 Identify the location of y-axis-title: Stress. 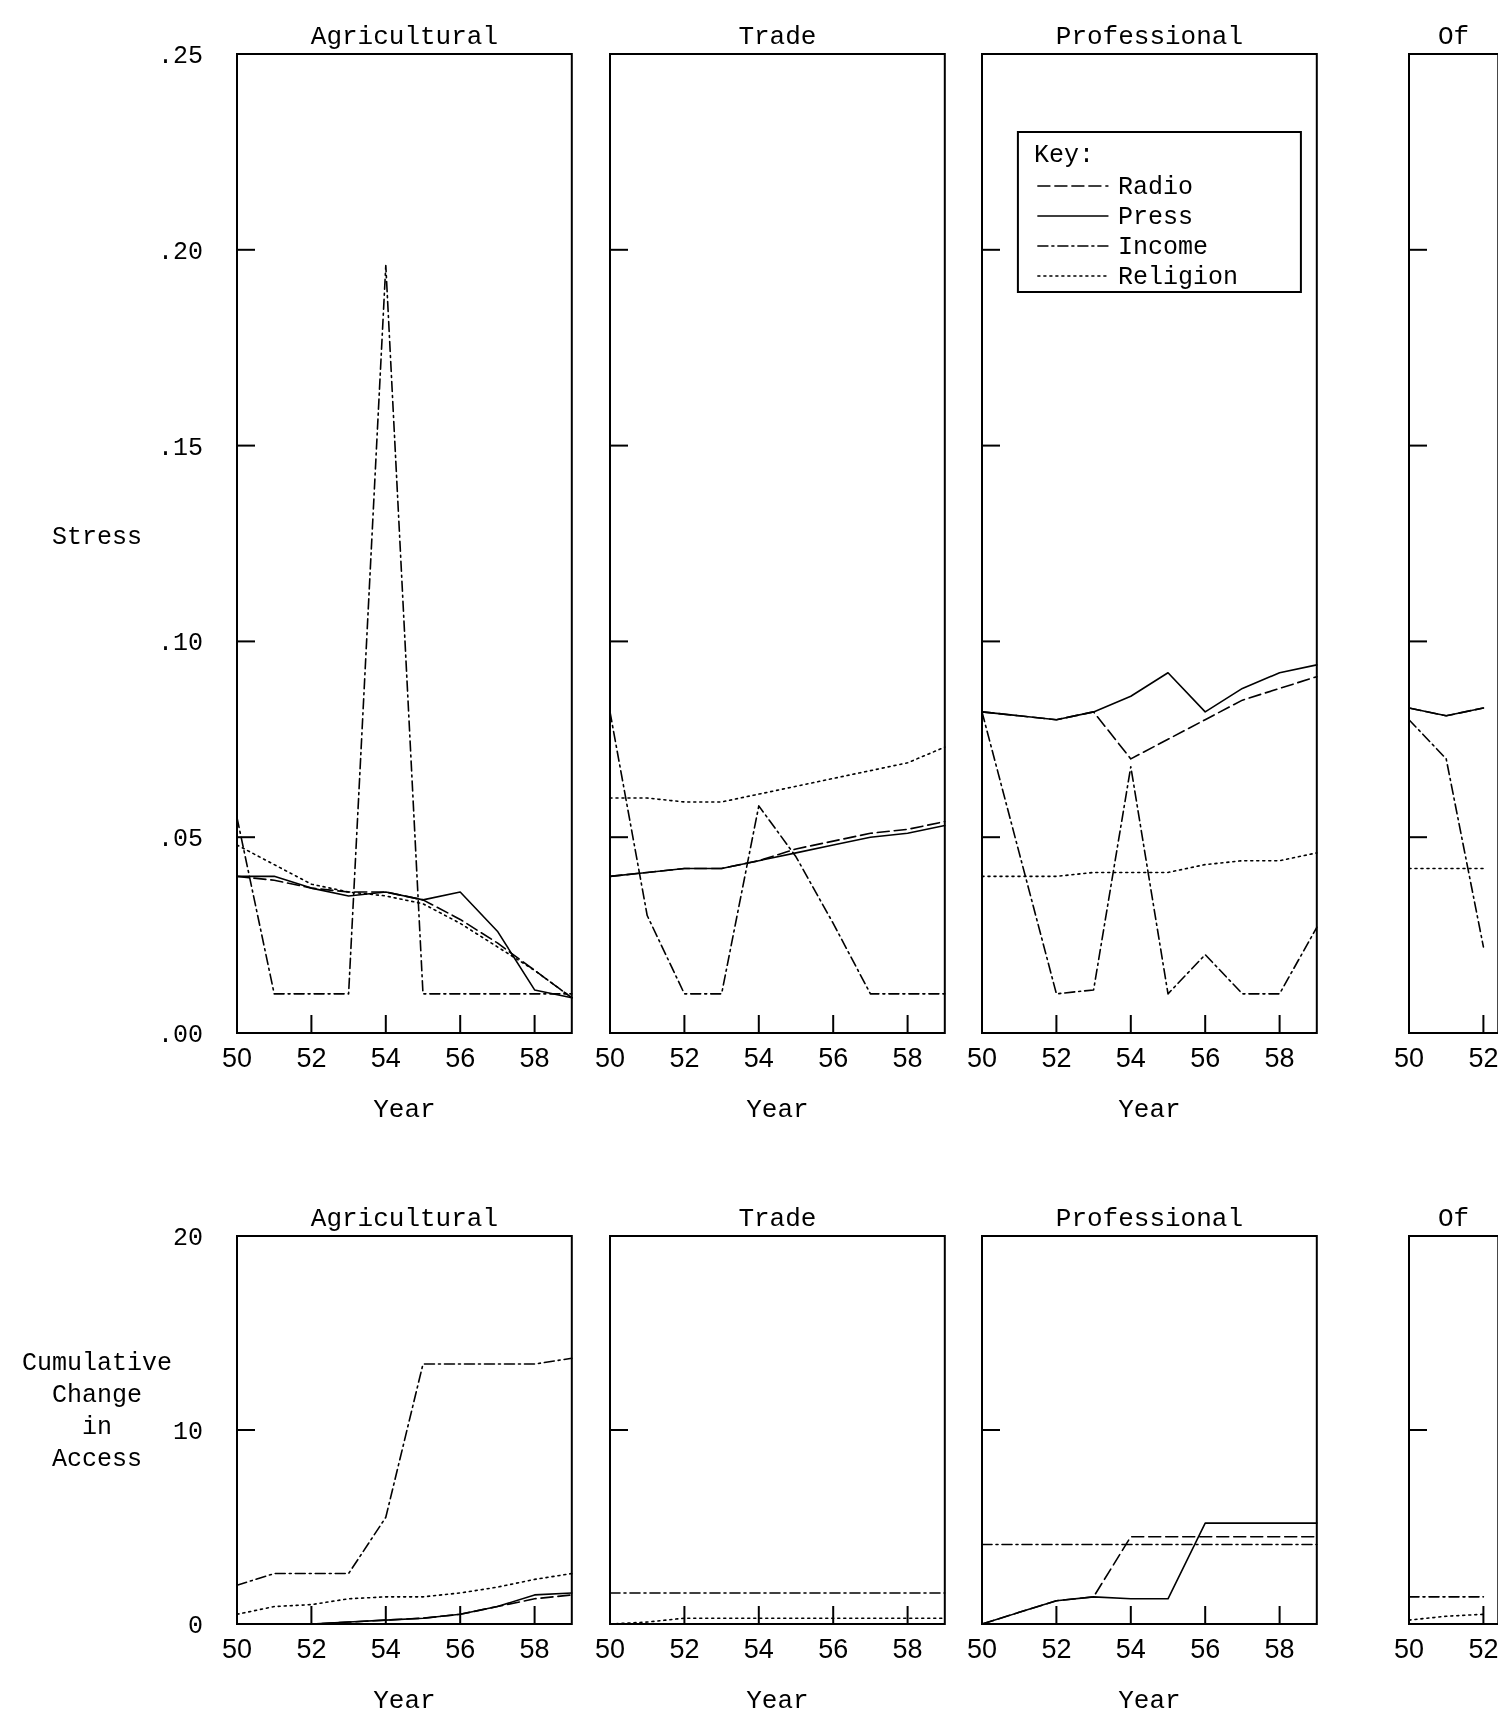
(97, 537).